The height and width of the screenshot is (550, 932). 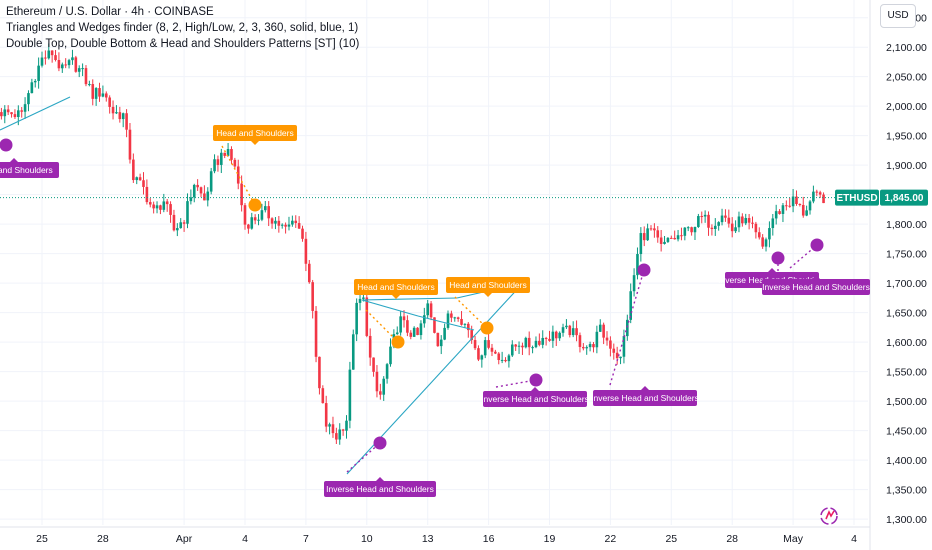 I want to click on price-tick-label: 1,800.00, so click(x=906, y=225).